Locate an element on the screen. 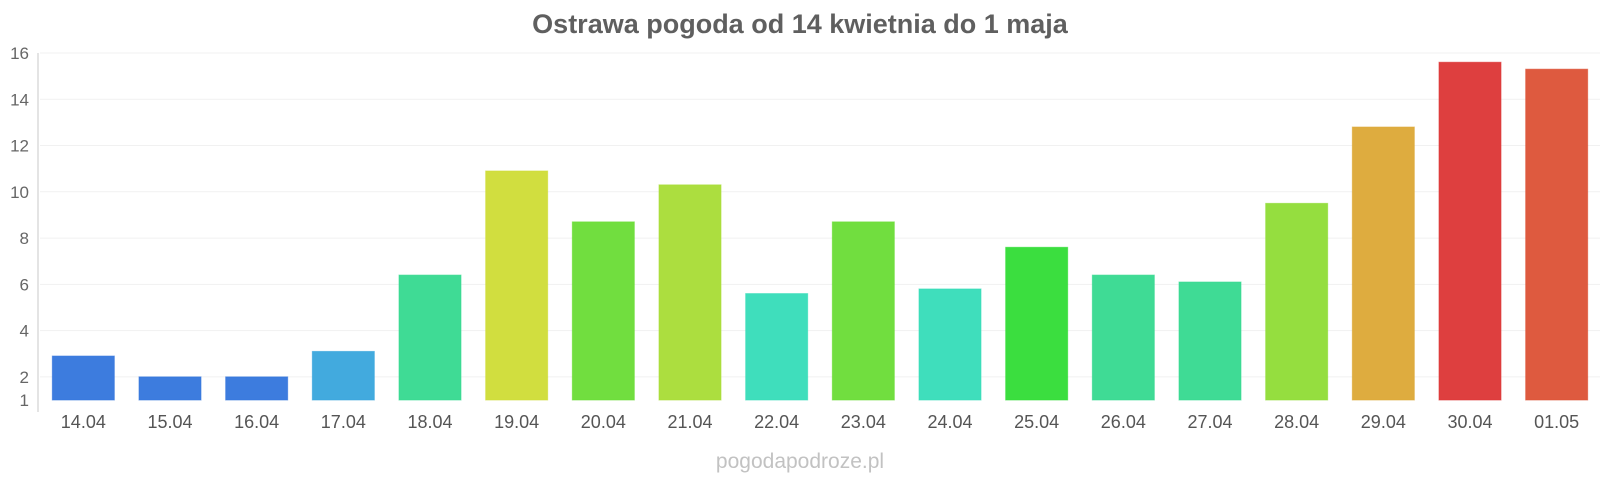 Image resolution: width=1600 pixels, height=480 pixels. x-tick-label: 18.04 is located at coordinates (429, 422).